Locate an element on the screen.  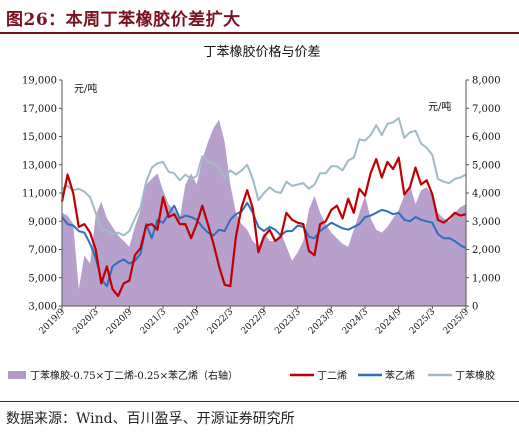
legend-label: 丁二烯 is located at coordinates (332, 375).